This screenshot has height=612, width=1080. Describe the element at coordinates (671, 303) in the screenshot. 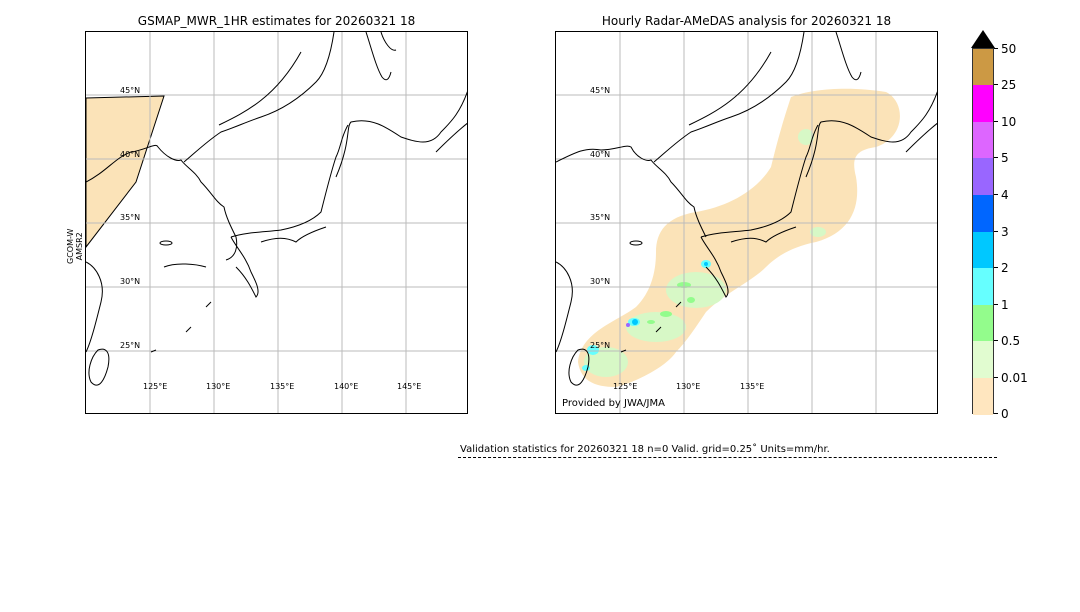

I see `precip-area-0.5-1` at that location.